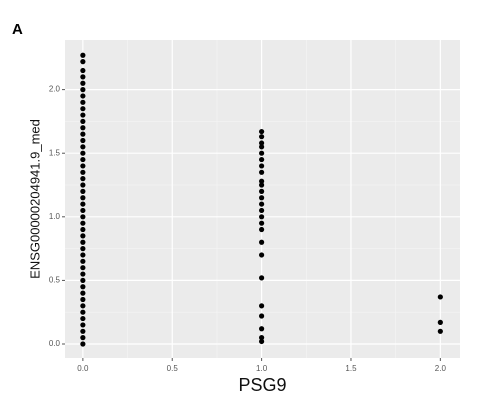  What do you see at coordinates (55, 280) in the screenshot?
I see `y-tick-label: 0.5` at bounding box center [55, 280].